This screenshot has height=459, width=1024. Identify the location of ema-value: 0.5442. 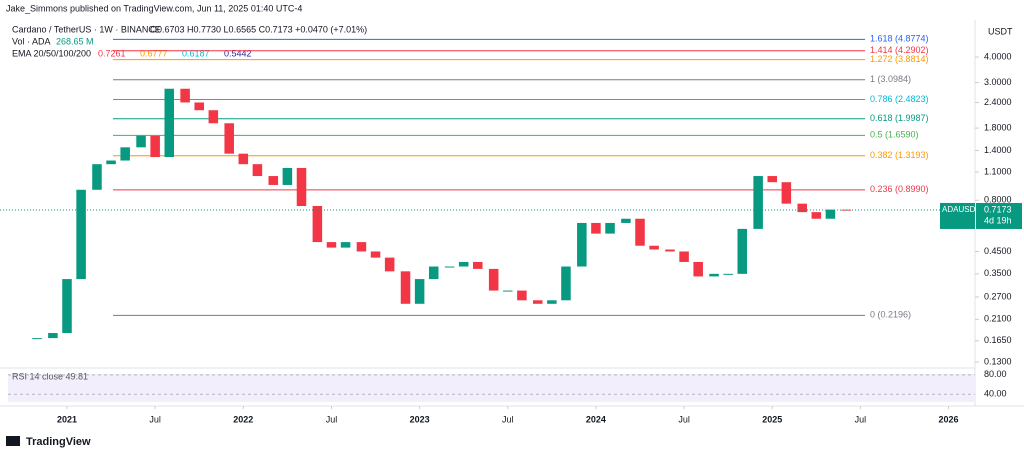
(238, 53).